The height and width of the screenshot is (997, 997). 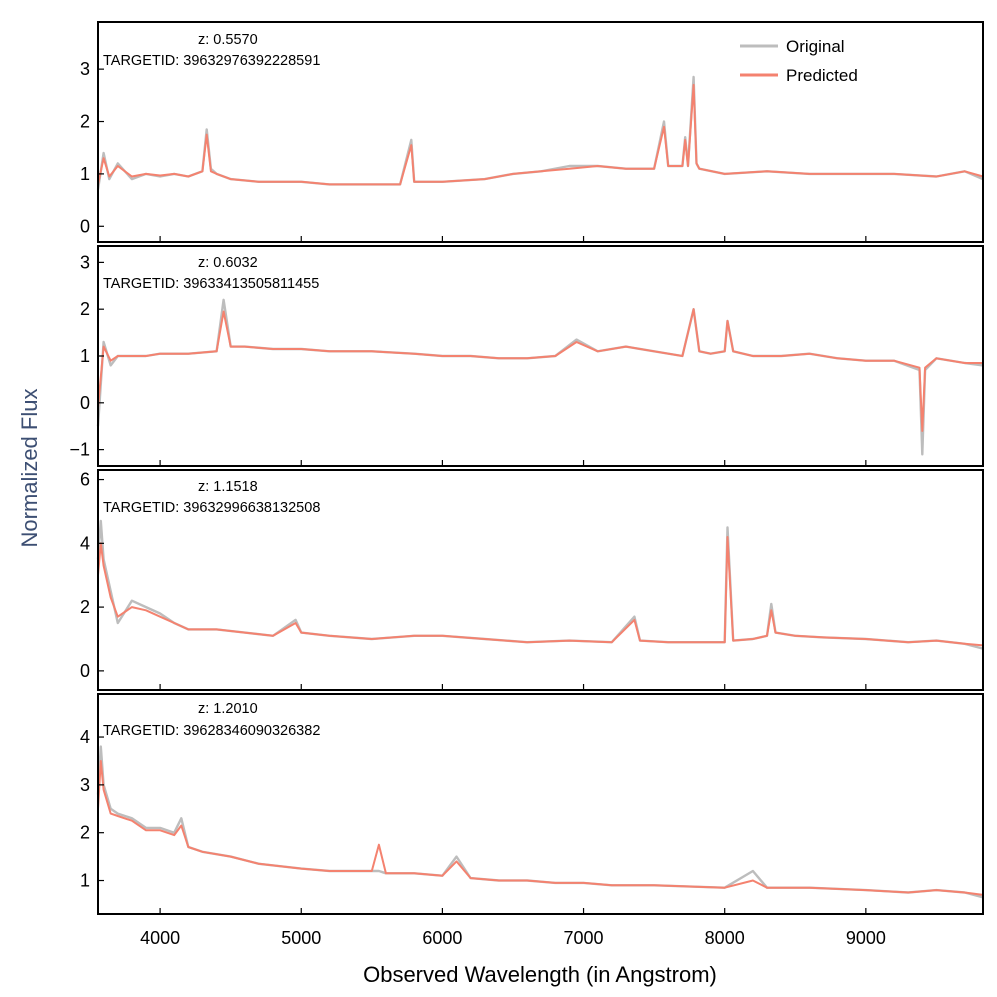 What do you see at coordinates (540, 370) in the screenshot?
I see `panel-1-series-predicted` at bounding box center [540, 370].